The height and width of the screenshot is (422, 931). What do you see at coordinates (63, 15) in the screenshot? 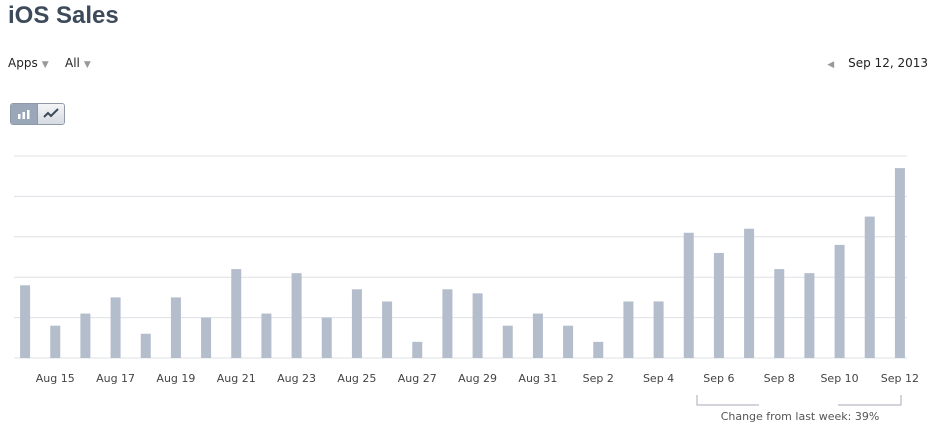
I see `page-title: iOS Sales` at bounding box center [63, 15].